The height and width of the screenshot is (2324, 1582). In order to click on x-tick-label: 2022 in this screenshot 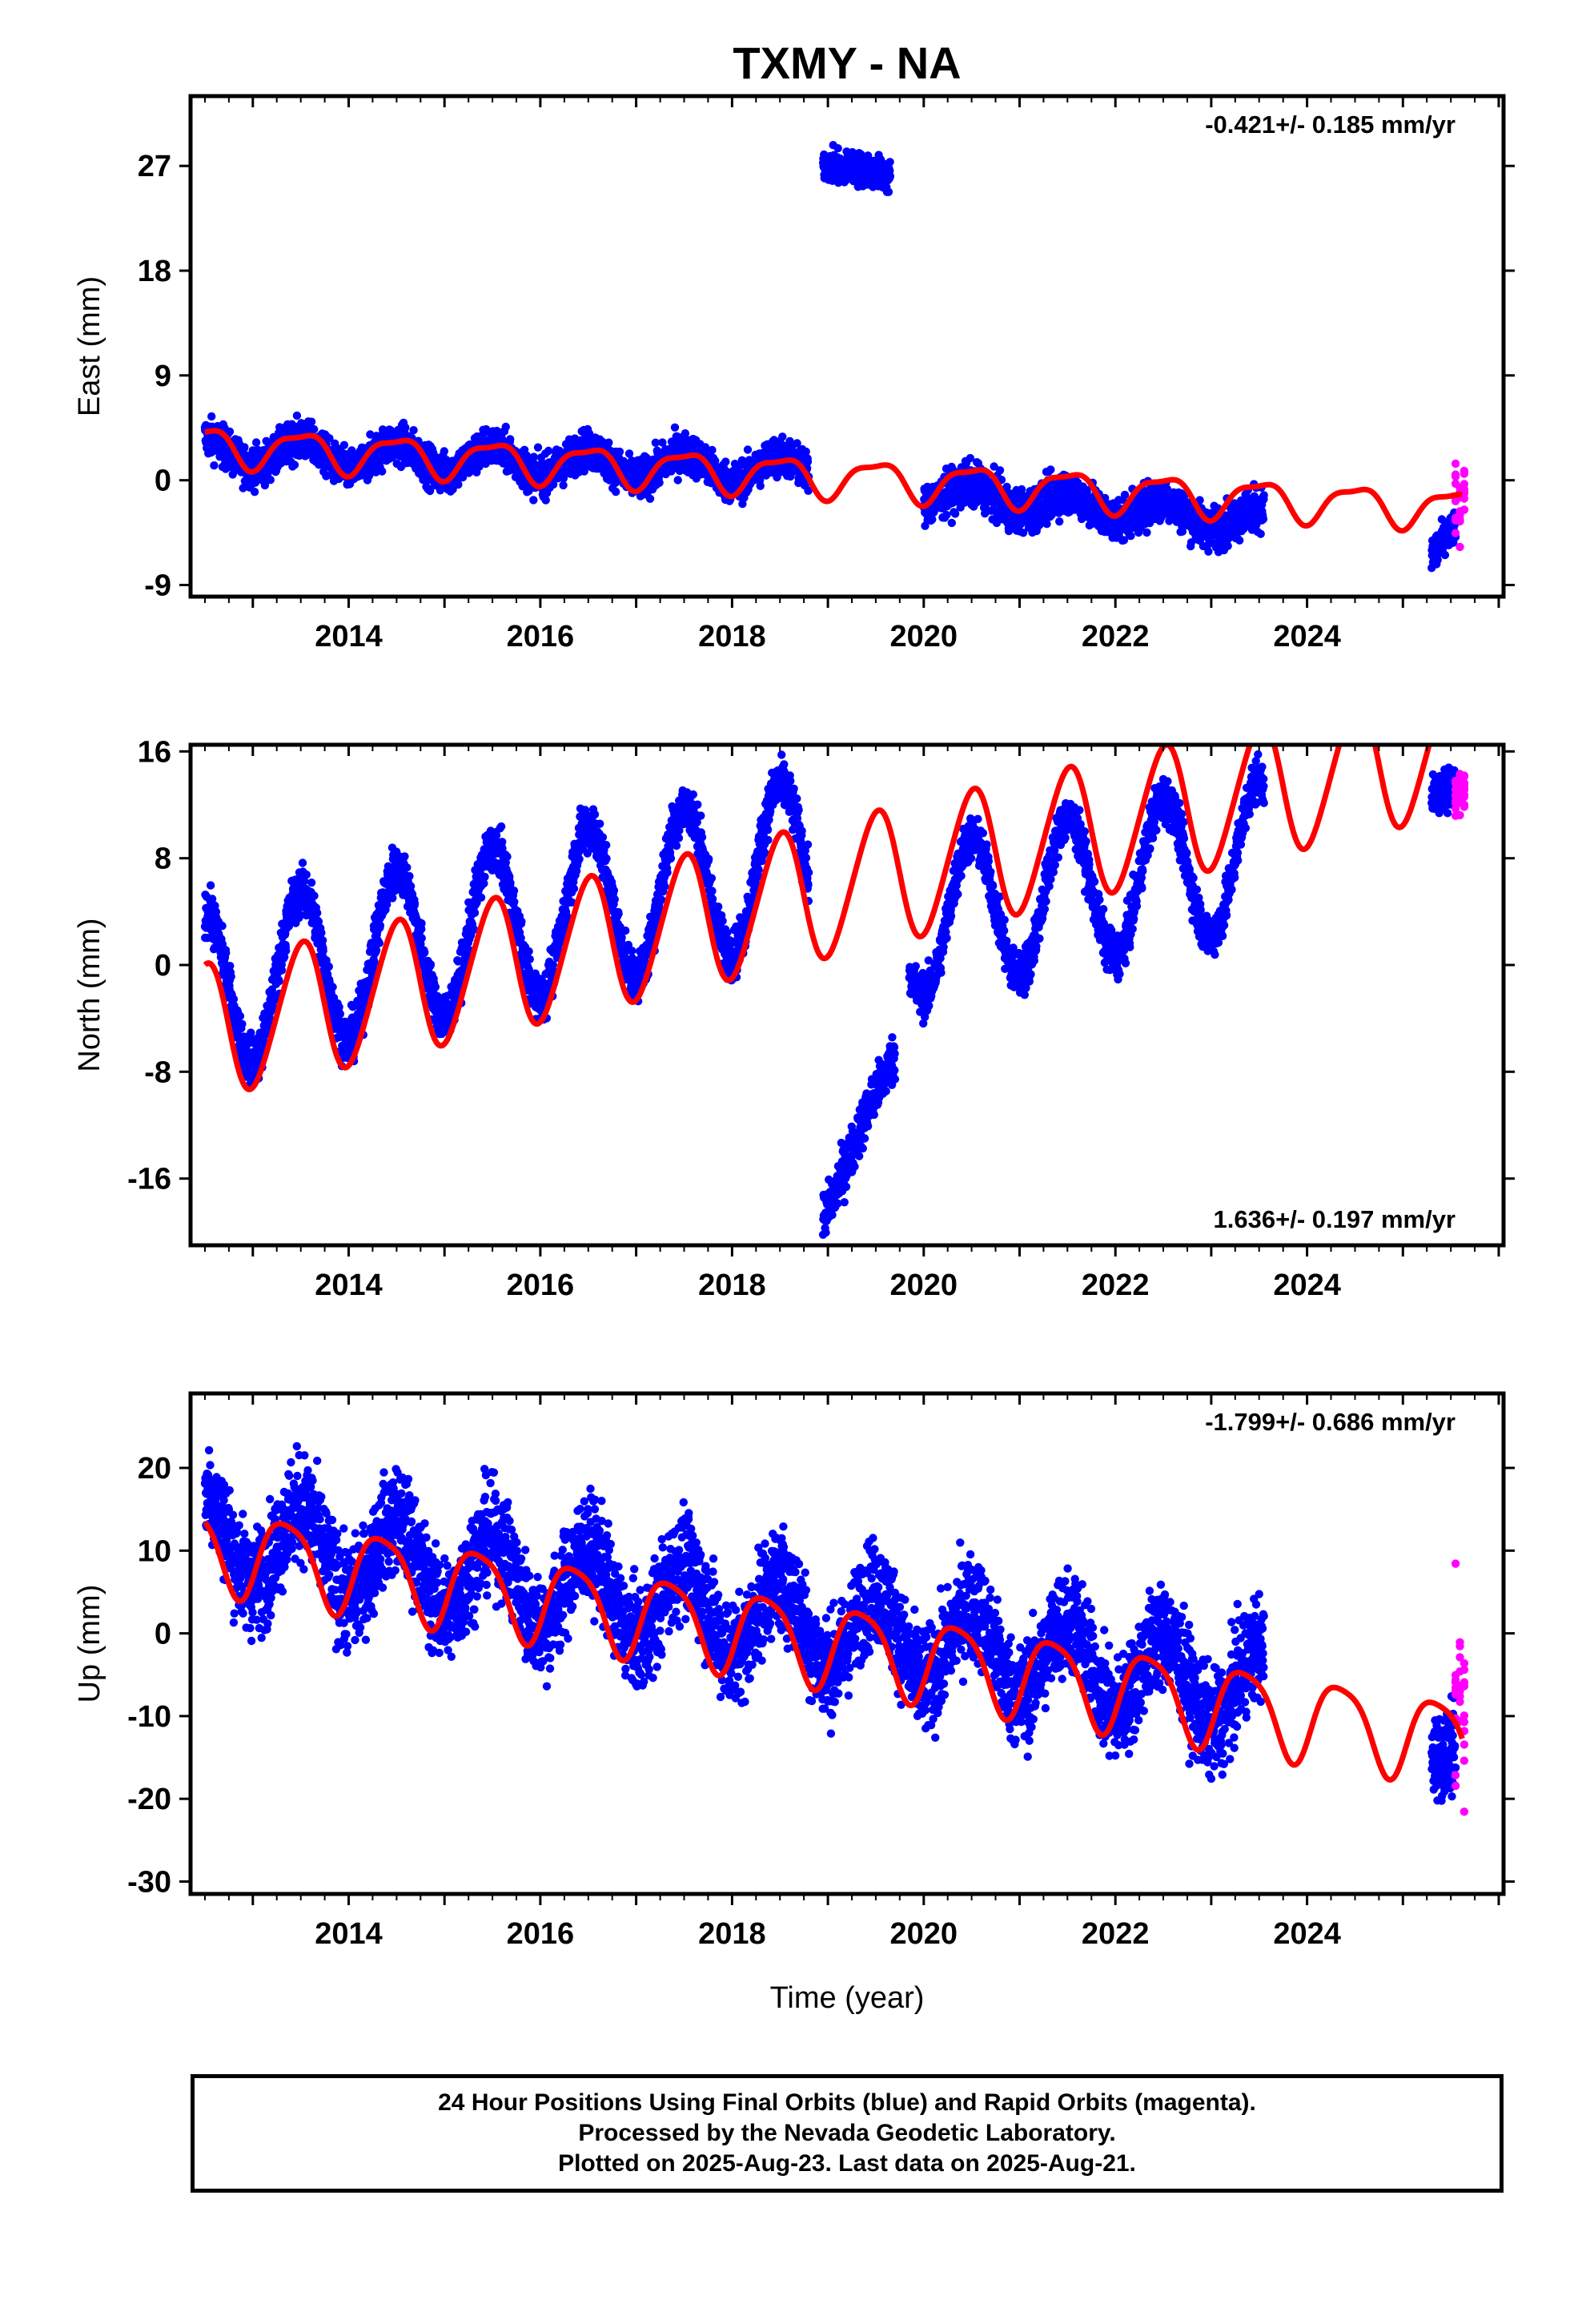, I will do `click(1116, 636)`.